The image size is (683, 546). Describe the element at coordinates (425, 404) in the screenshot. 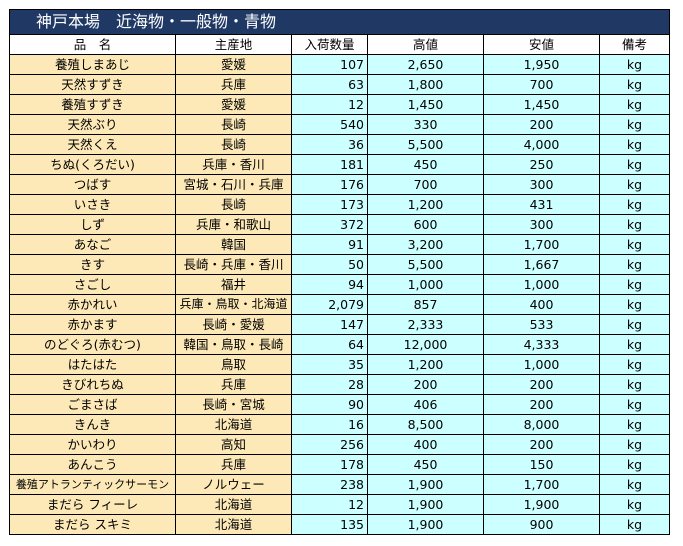

I see `cell-high-price: 406` at that location.